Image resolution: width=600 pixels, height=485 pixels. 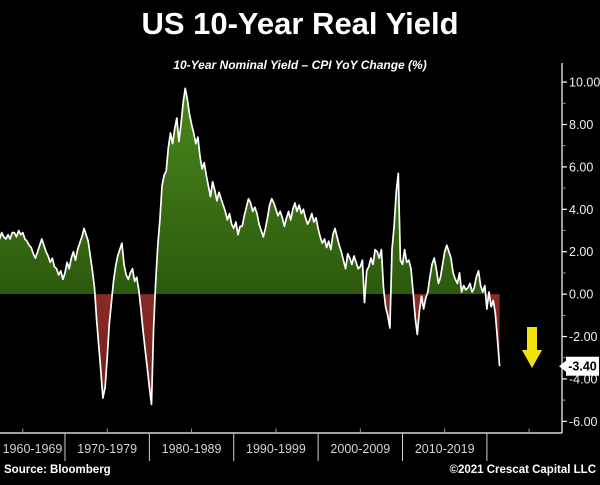 What do you see at coordinates (107, 449) in the screenshot?
I see `x-decade-label: 1970-1979` at bounding box center [107, 449].